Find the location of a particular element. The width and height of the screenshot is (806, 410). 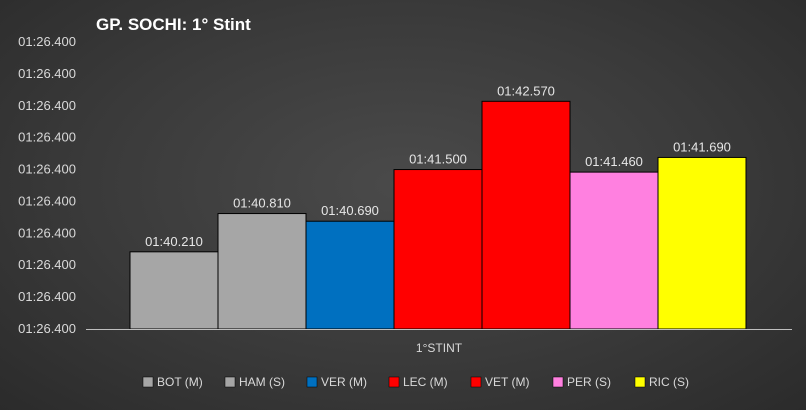

data-label: 01:40.690 is located at coordinates (350, 210).